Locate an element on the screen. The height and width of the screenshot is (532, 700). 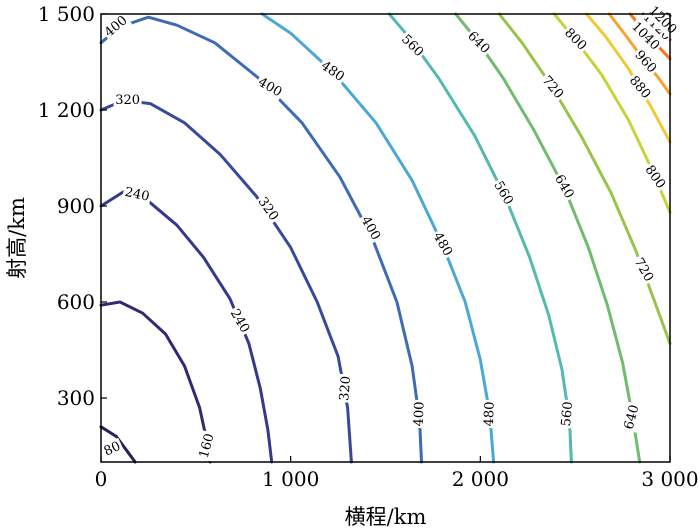
y-tick-label: 300 is located at coordinates (76, 398).